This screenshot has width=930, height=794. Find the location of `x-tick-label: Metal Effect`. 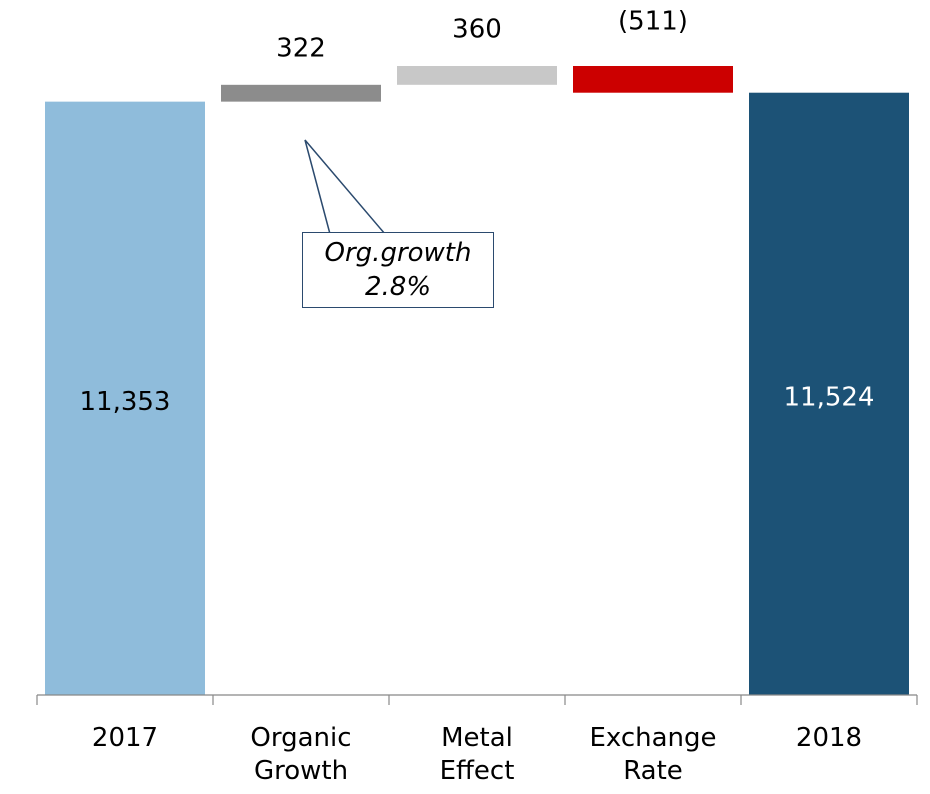

x-tick-label: Metal Effect is located at coordinates (477, 754).